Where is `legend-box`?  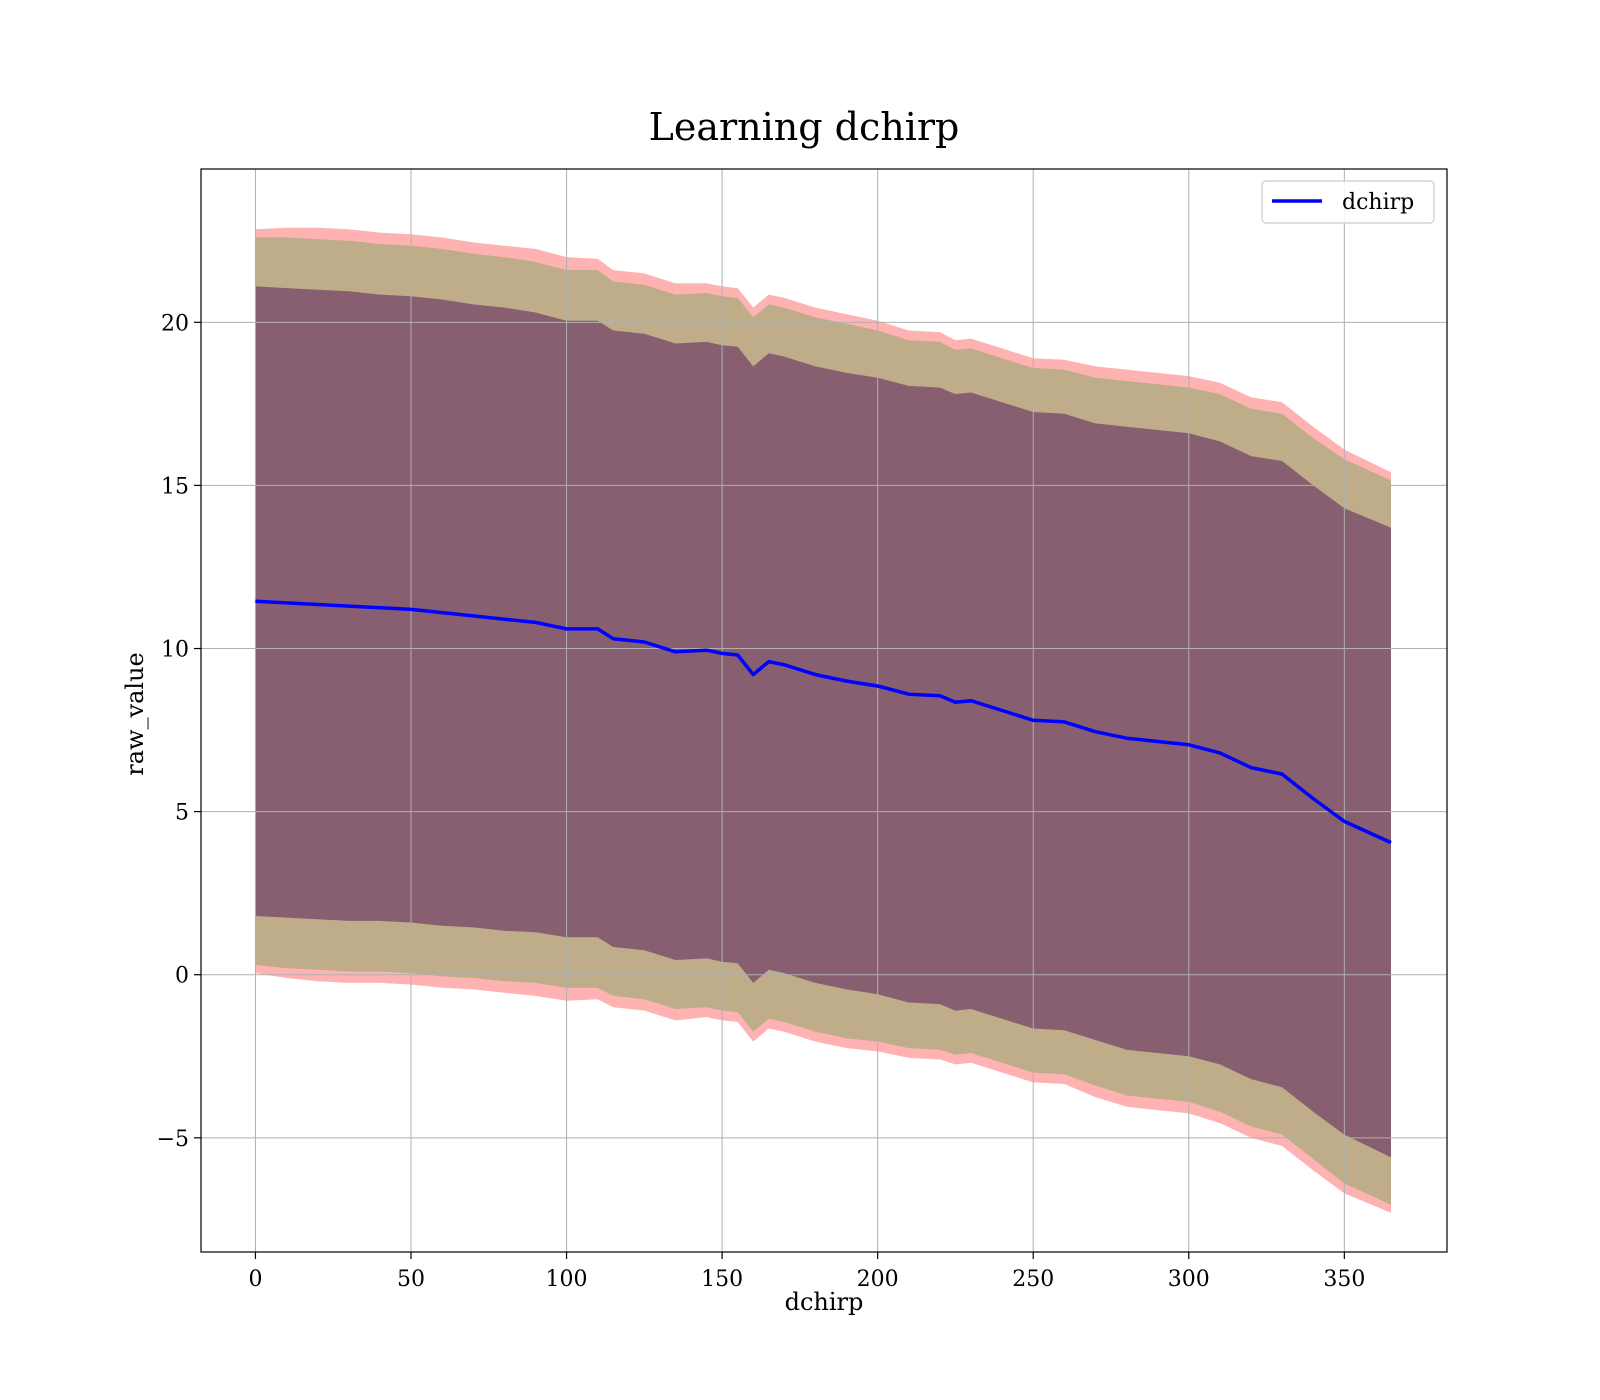
legend-box is located at coordinates (1348, 202).